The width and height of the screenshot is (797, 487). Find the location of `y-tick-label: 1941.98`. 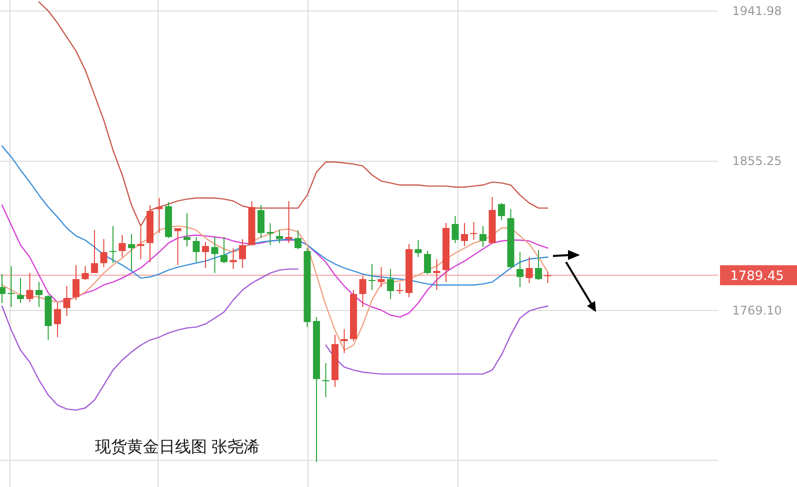

y-tick-label: 1941.98 is located at coordinates (757, 11).